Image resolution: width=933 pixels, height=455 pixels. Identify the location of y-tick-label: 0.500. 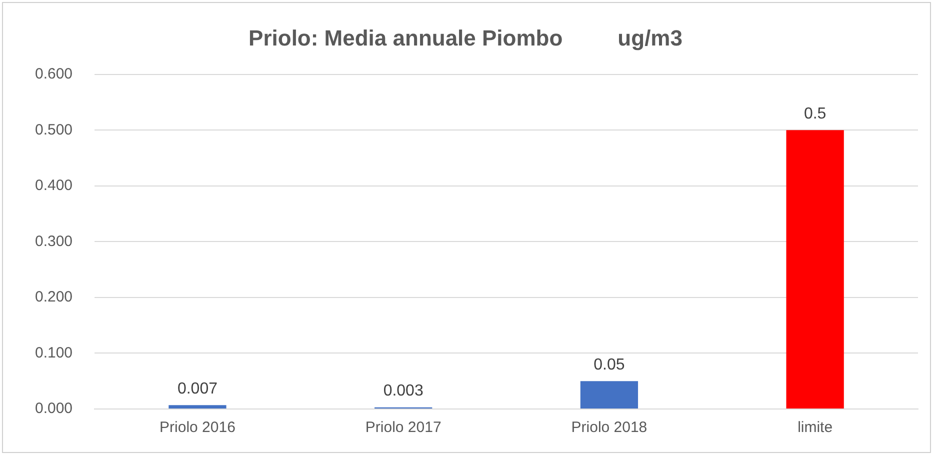
(53, 129).